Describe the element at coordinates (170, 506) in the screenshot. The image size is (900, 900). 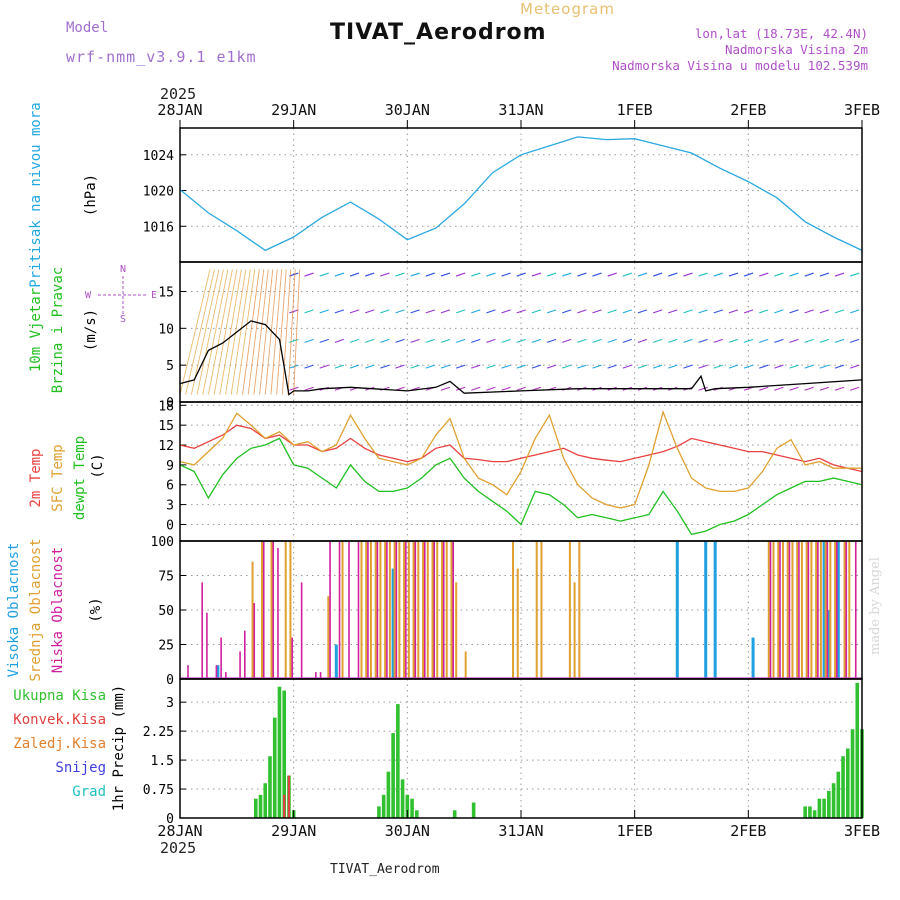
I see `temperature-ytick-label: 3` at that location.